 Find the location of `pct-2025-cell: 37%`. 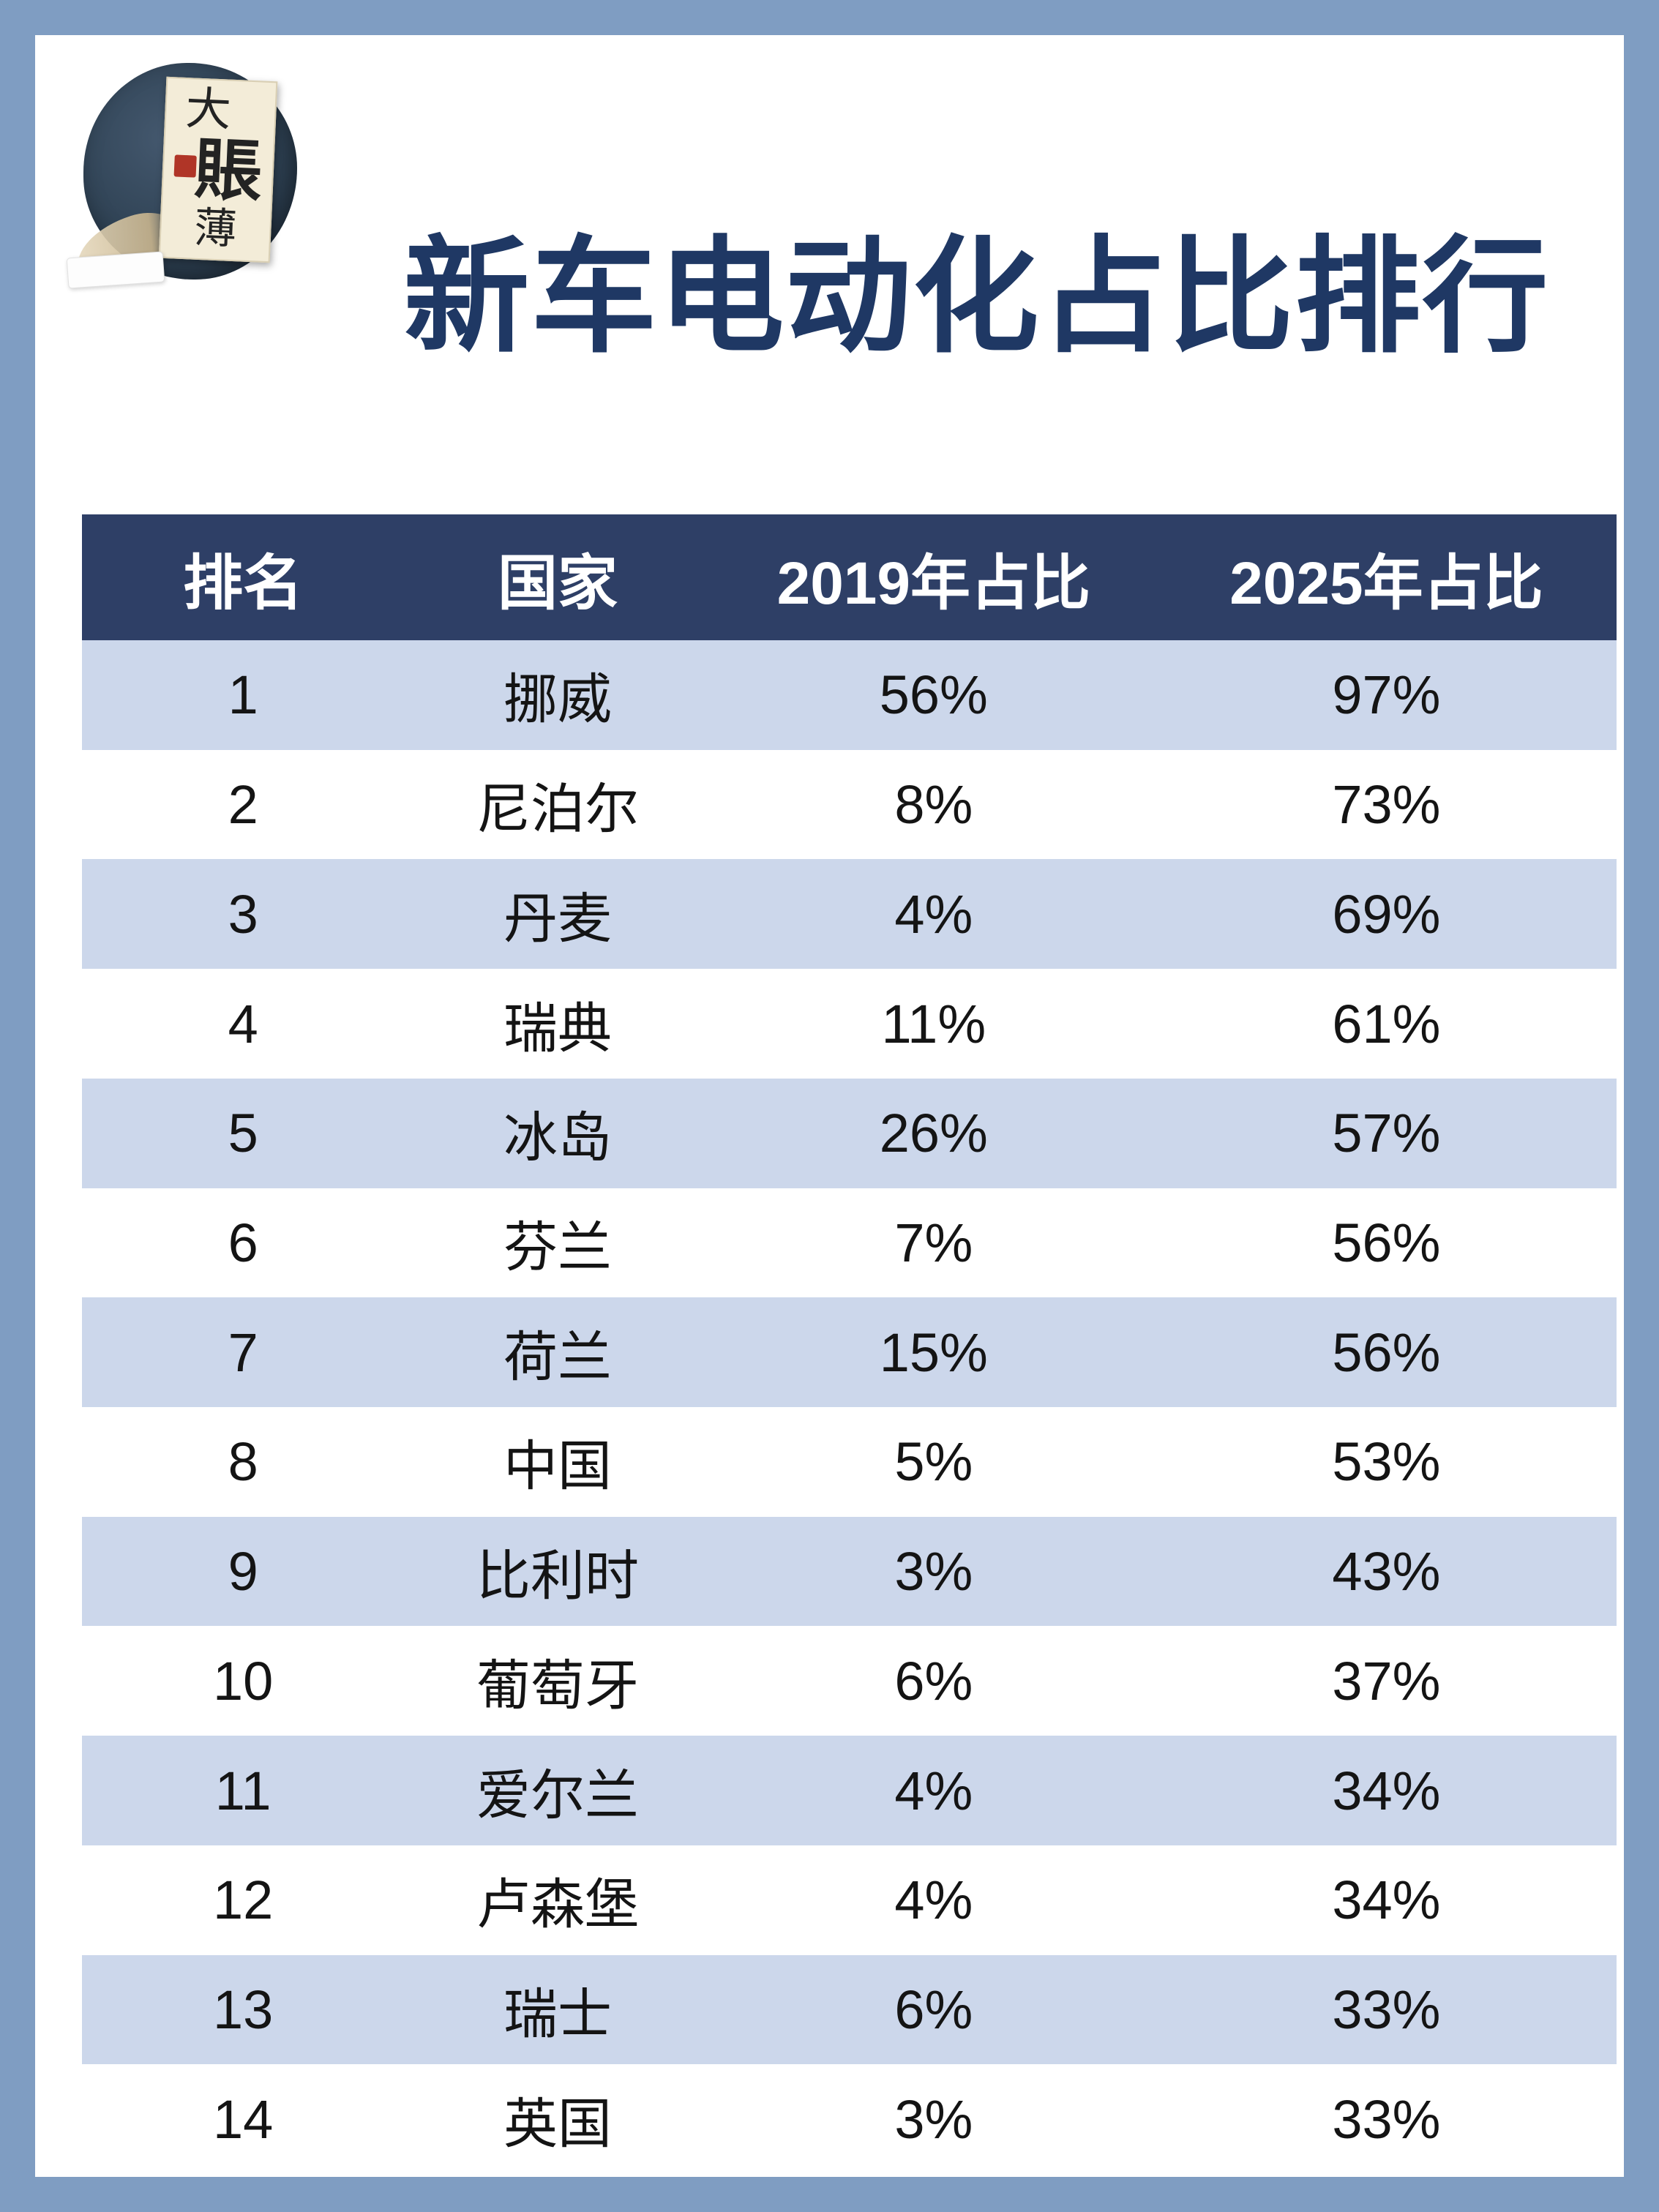

pct-2025-cell: 37% is located at coordinates (1386, 1681).